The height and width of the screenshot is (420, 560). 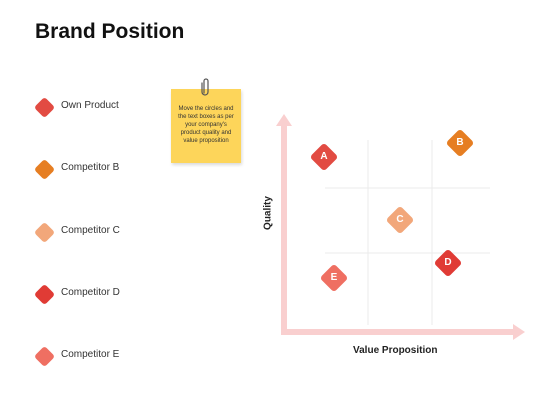 I want to click on y-axis-label: Quality, so click(x=268, y=213).